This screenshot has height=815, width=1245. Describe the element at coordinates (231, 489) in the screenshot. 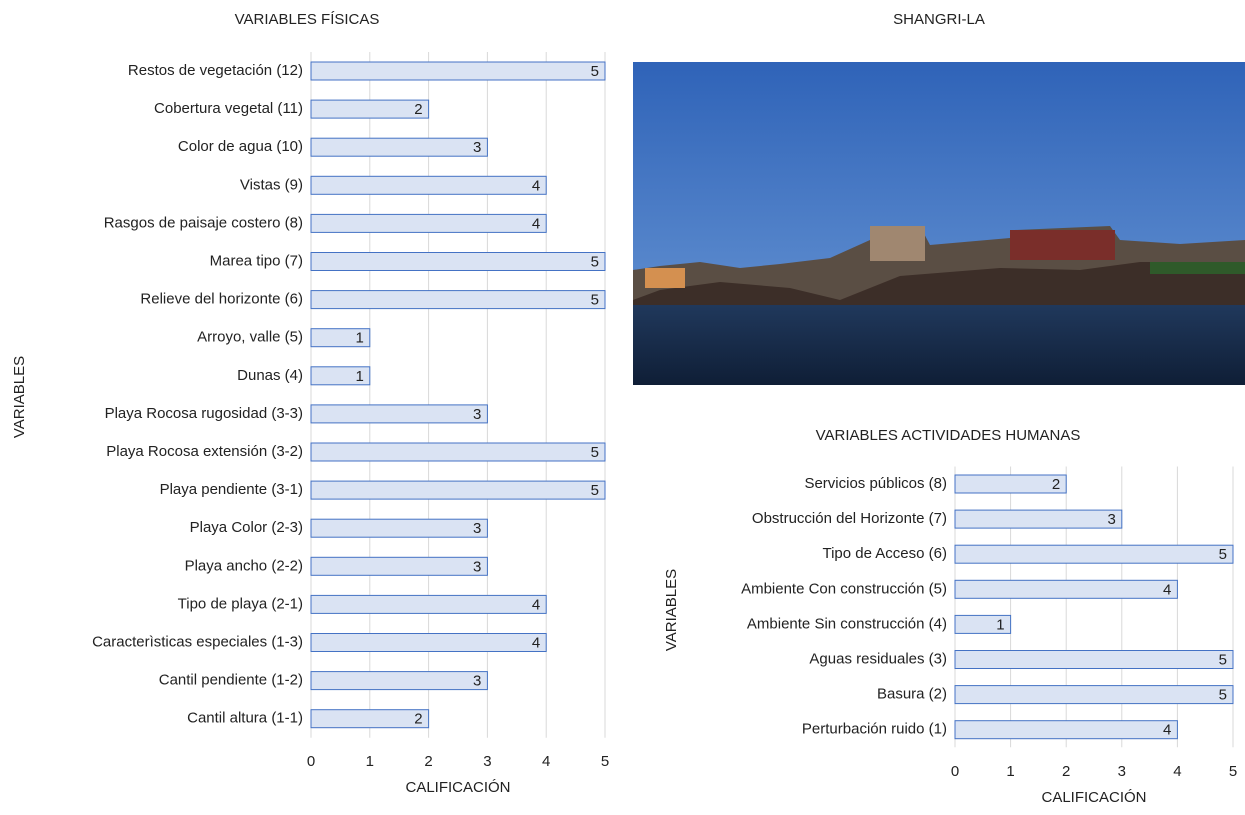

I see `y-tick-label: Playa pendiente (3-1)` at that location.